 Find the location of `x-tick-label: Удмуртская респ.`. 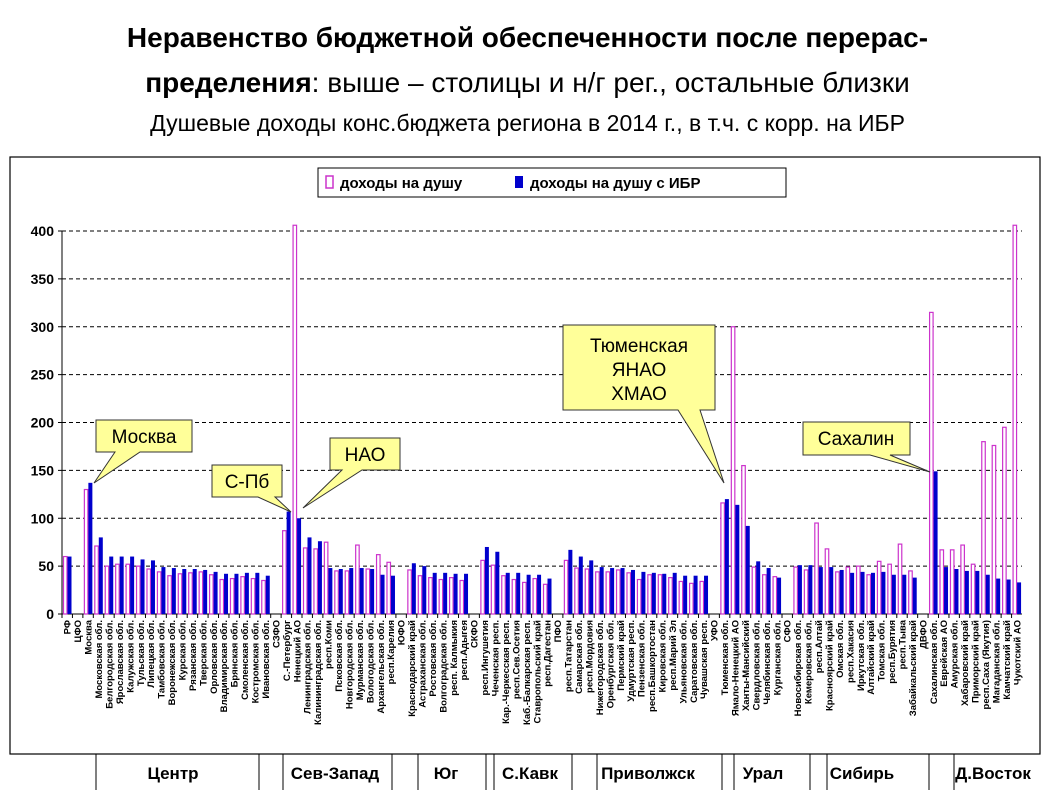

x-tick-label: Удмуртская респ. is located at coordinates (631, 661).